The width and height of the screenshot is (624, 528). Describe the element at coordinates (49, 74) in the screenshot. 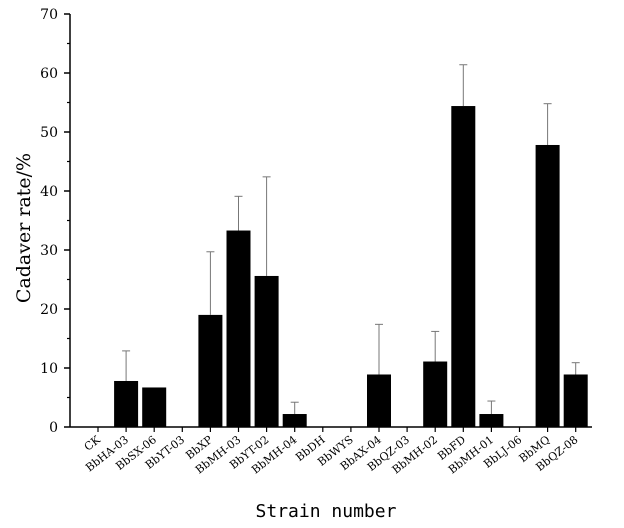

I see `y-tick-label: 60` at that location.